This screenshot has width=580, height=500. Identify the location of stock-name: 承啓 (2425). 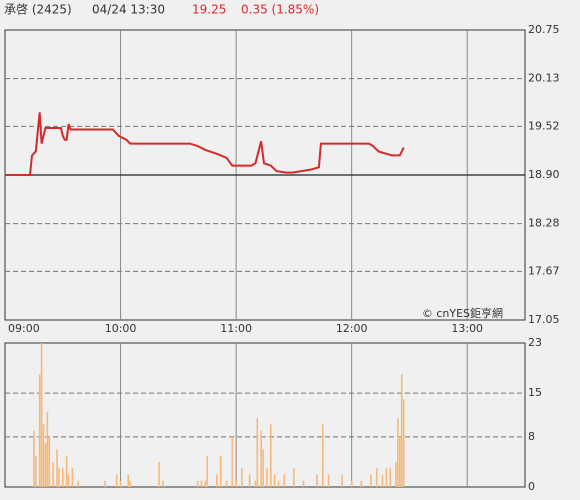
(38, 9).